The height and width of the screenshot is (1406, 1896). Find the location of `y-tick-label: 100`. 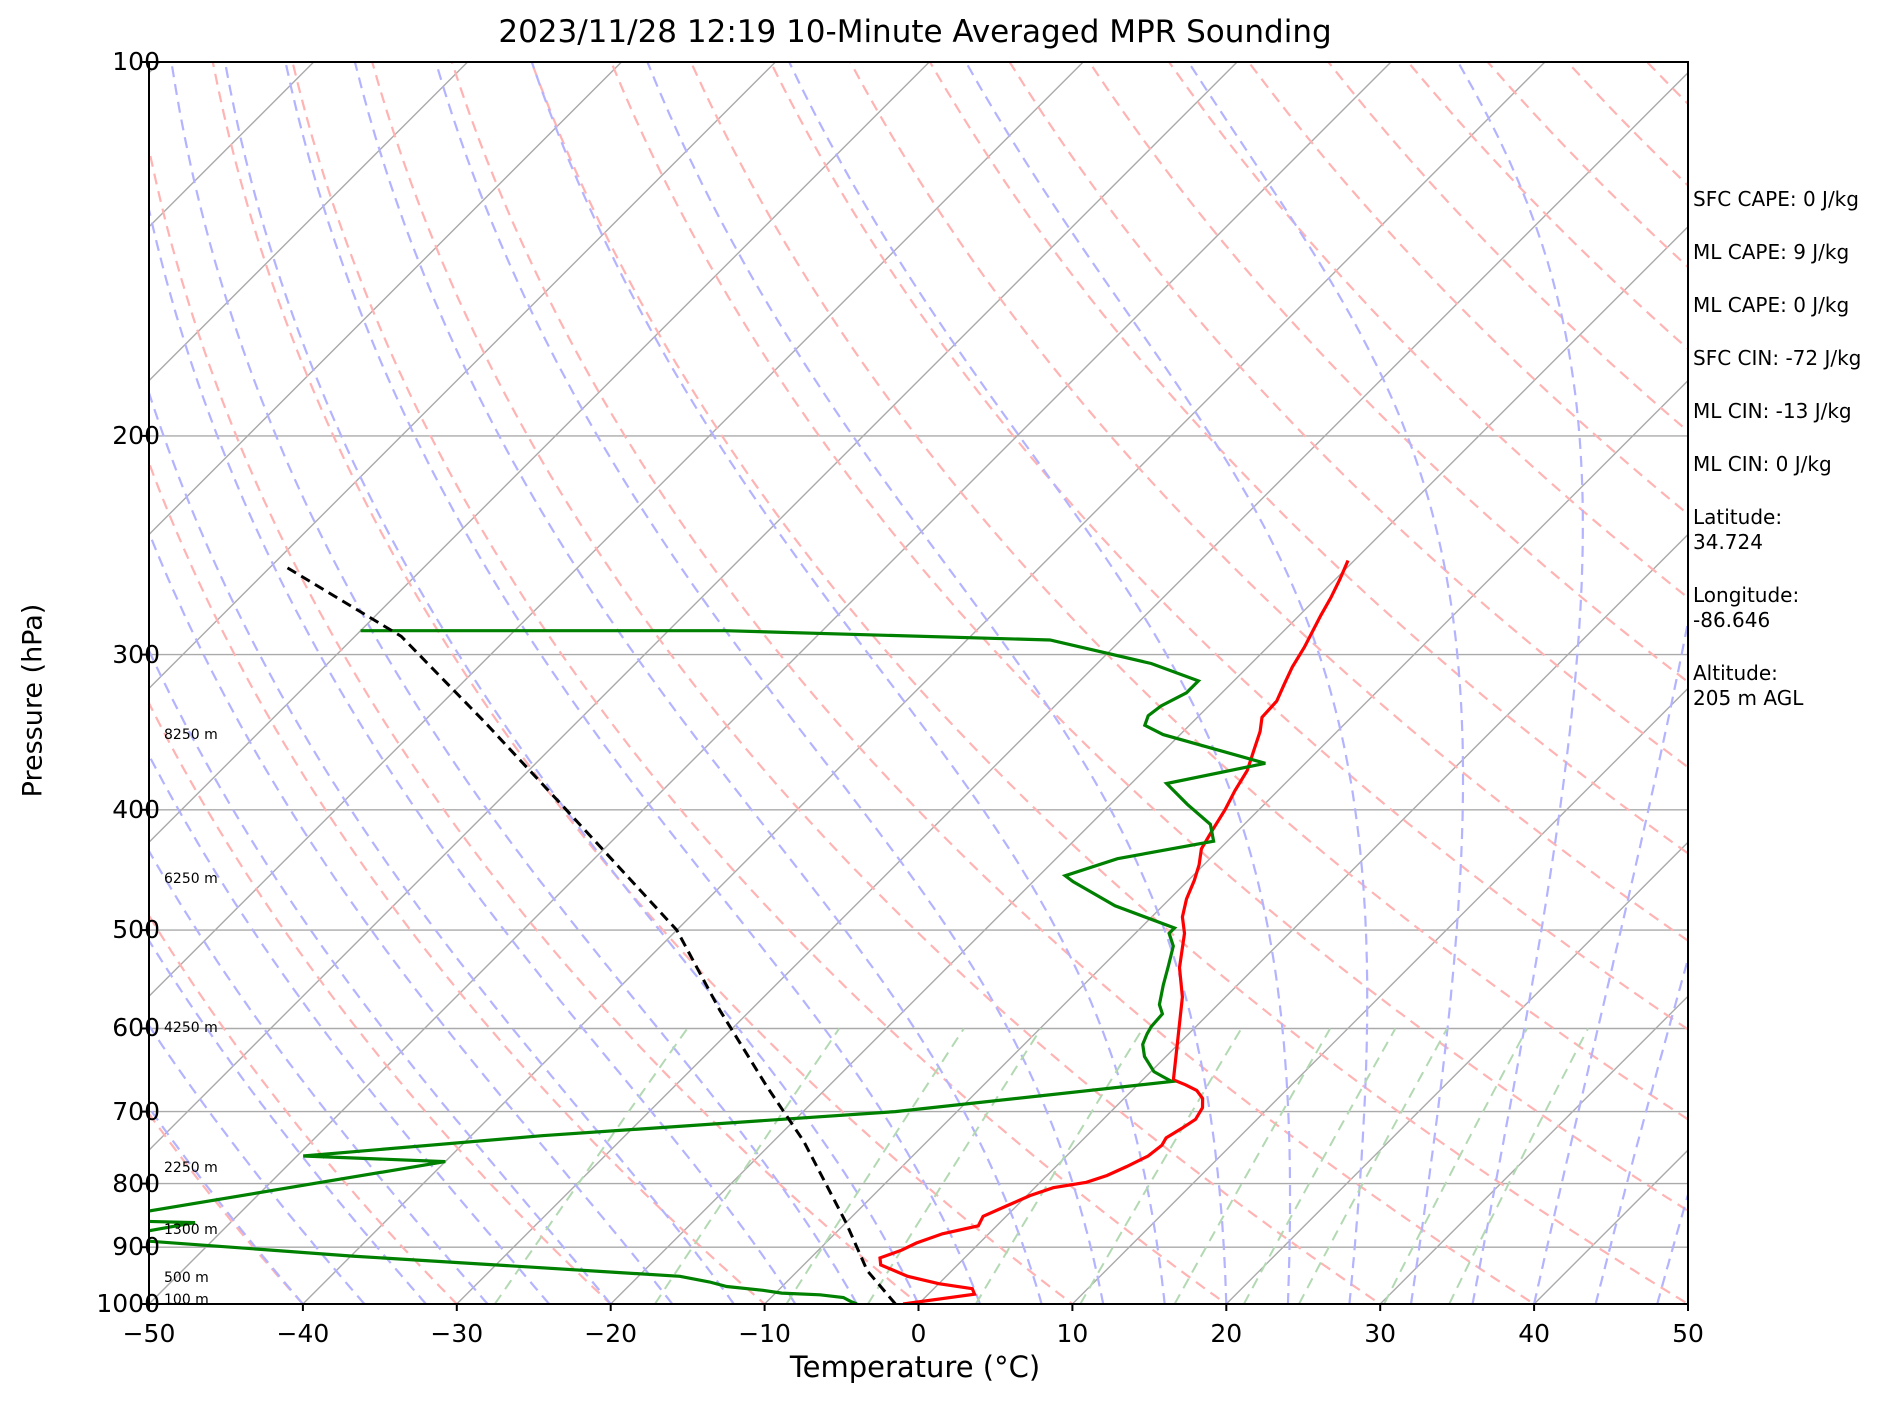

y-tick-label: 100 is located at coordinates (136, 61).